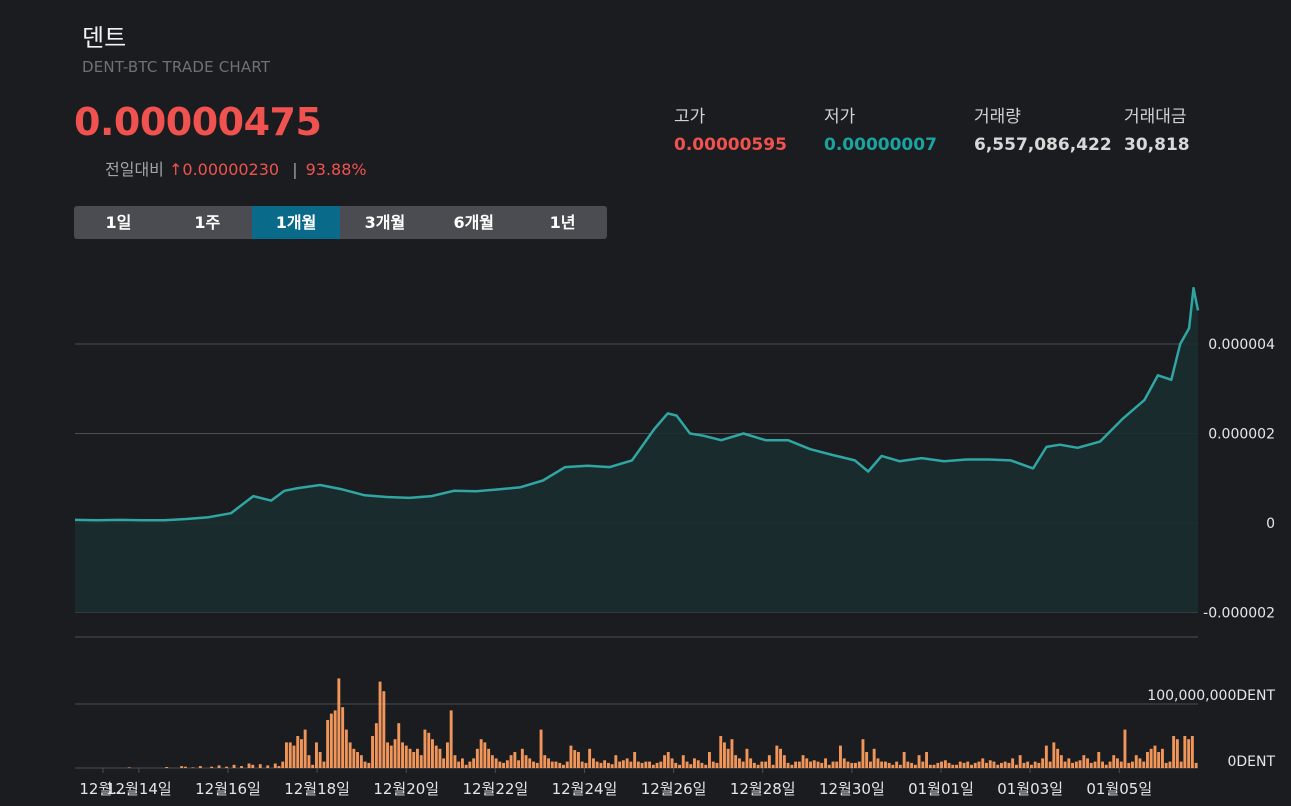 This screenshot has width=1291, height=806. Describe the element at coordinates (474, 222) in the screenshot. I see `period-6m-button: 6개월` at that location.